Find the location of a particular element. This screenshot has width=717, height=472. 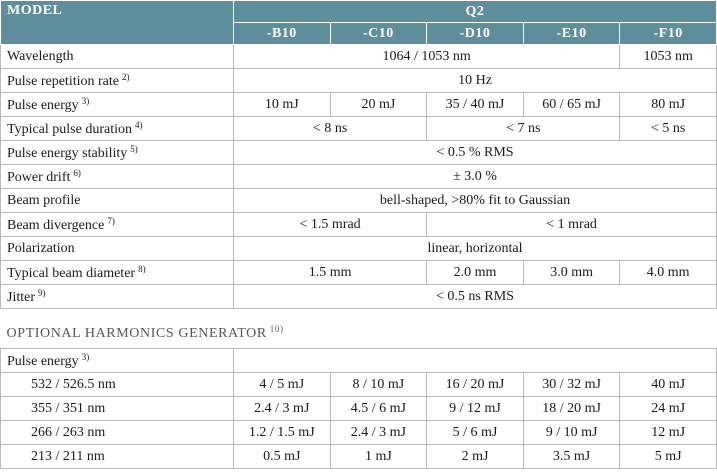

spec-value: 5 mJ is located at coordinates (668, 456).